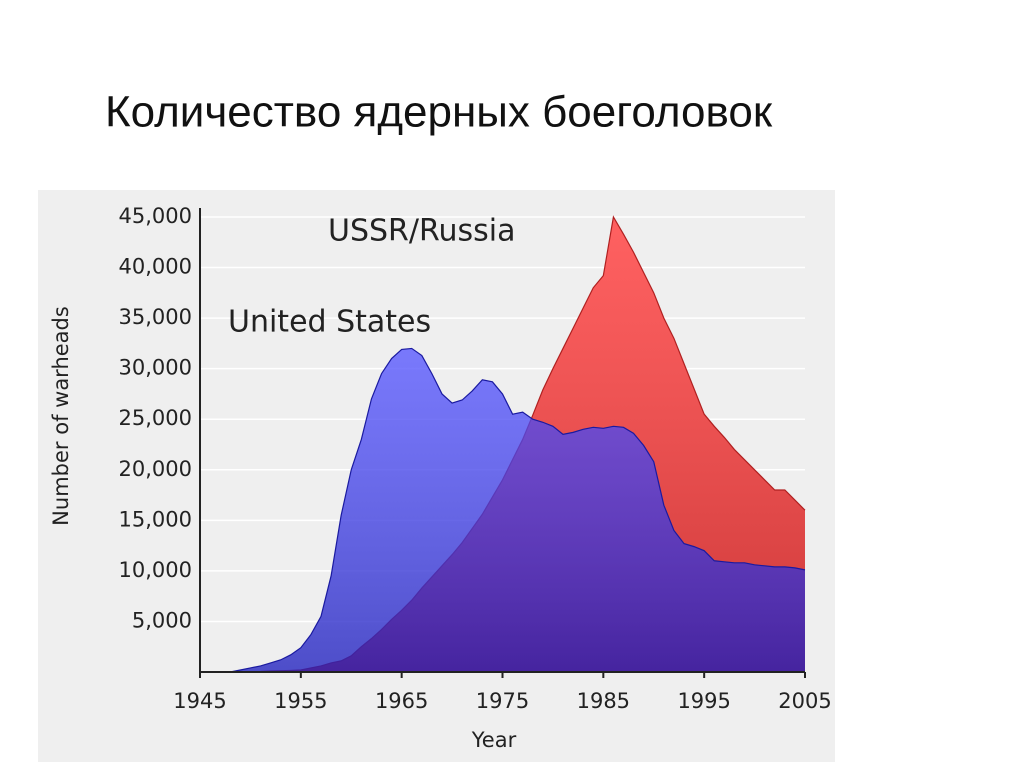 This screenshot has height=767, width=1024. Describe the element at coordinates (300, 701) in the screenshot. I see `x-tick-label: 1955` at that location.